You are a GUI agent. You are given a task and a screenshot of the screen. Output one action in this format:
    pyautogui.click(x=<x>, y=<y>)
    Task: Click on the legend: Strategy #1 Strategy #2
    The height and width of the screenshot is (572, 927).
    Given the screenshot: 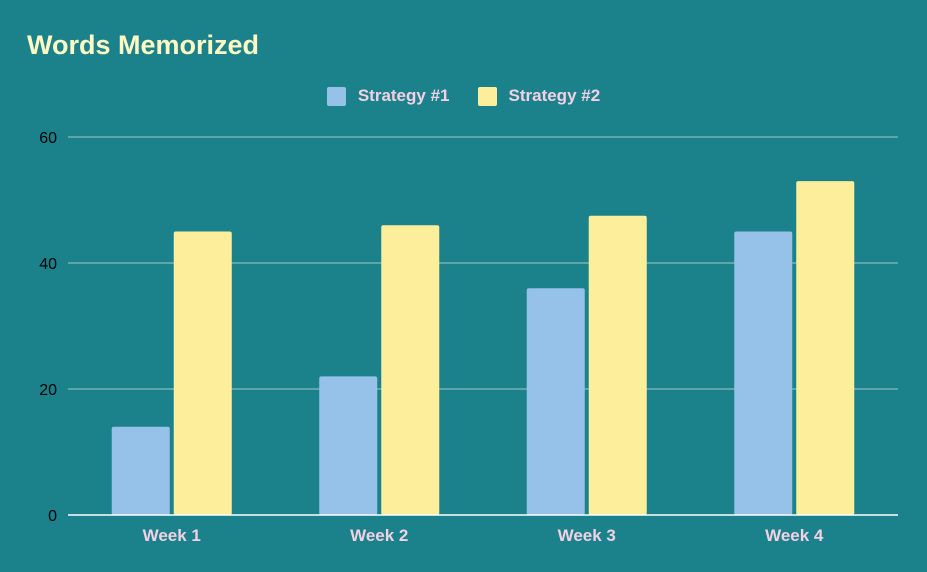 What is the action you would take?
    pyautogui.click(x=463, y=96)
    